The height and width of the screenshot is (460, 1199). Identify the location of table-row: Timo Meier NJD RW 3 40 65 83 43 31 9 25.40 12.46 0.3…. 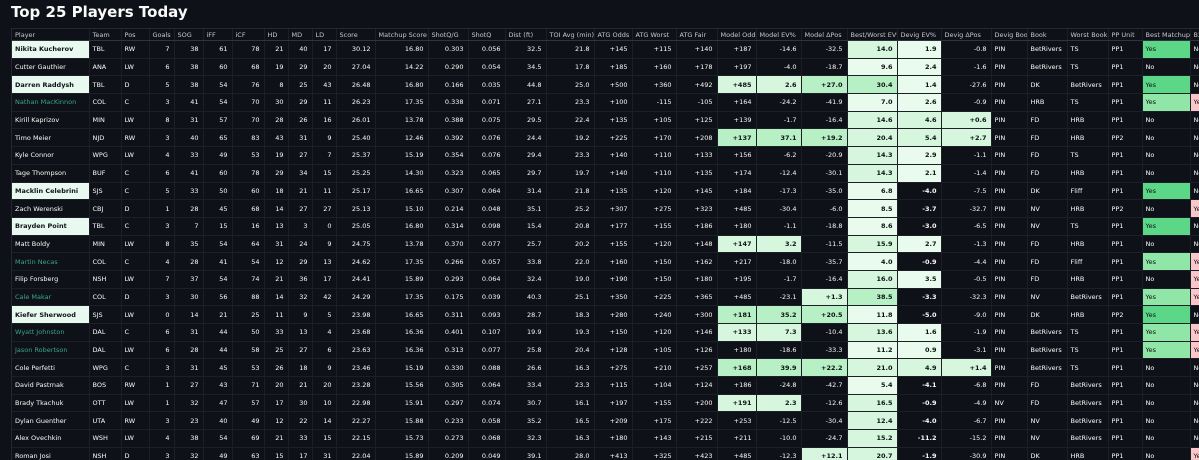
(605, 138).